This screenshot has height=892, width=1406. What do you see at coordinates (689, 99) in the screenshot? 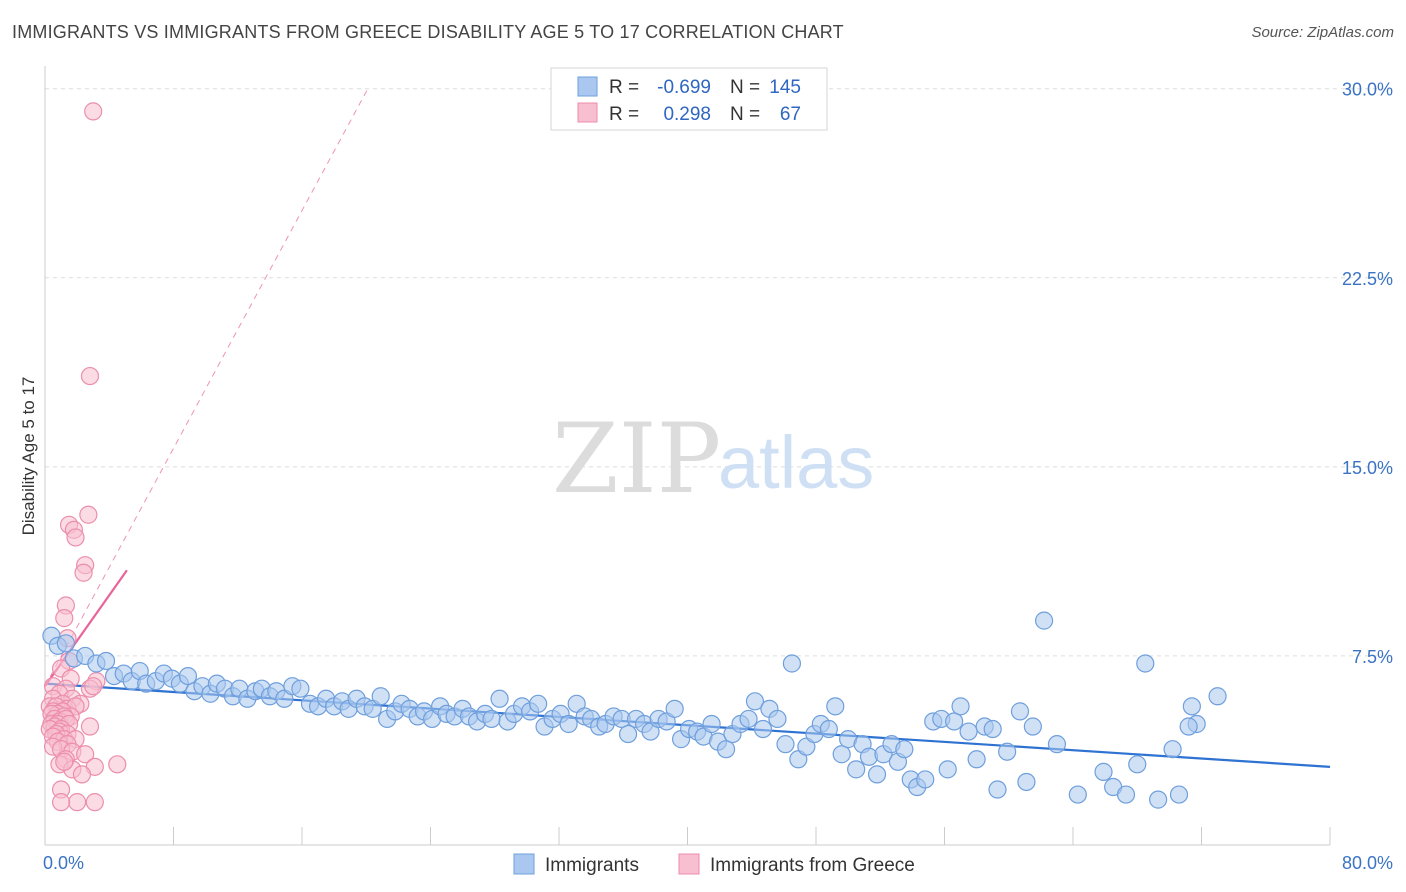
I see `stats-legend: R = -0.699 N = 145 R = 0.298 N = 67` at bounding box center [689, 99].